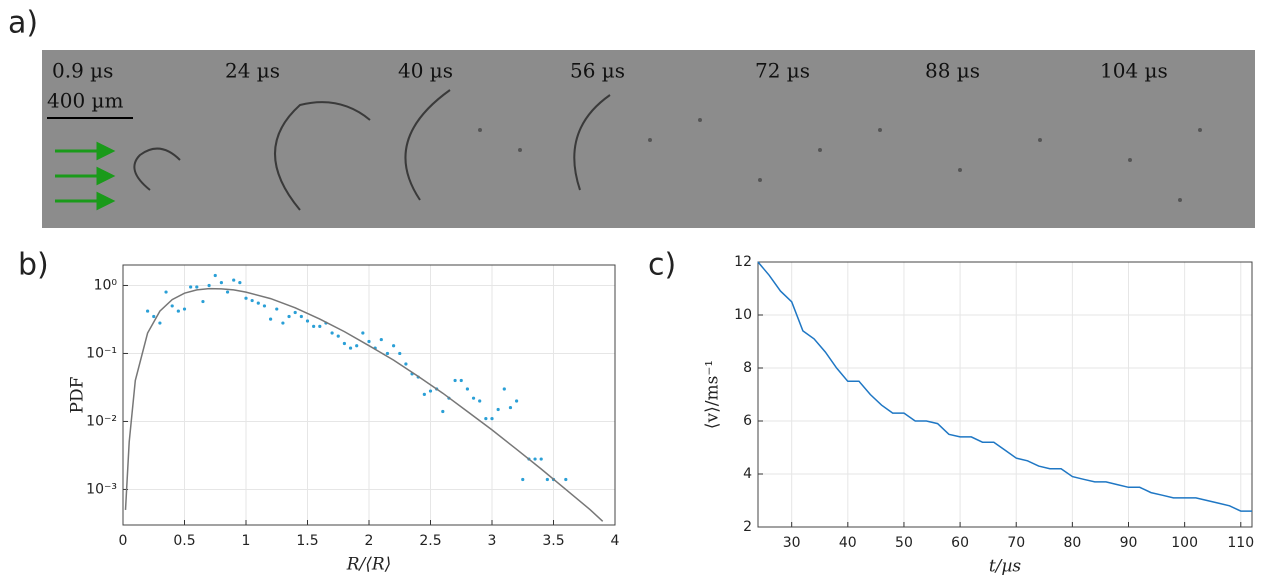 The image size is (1268, 580). What do you see at coordinates (85, 101) in the screenshot?
I see `scale-bar-label: 400 µm` at bounding box center [85, 101].